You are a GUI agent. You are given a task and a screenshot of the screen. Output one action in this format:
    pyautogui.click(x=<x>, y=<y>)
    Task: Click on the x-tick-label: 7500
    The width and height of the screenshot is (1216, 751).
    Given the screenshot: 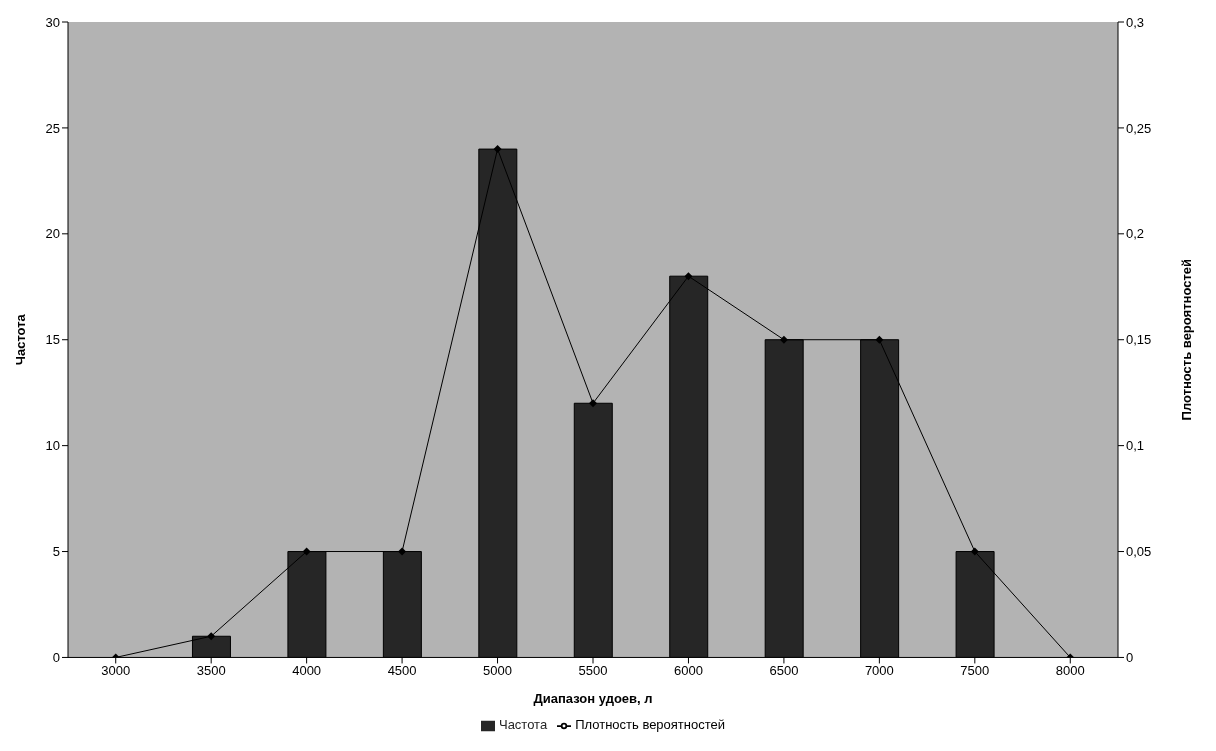 What is the action you would take?
    pyautogui.click(x=975, y=670)
    